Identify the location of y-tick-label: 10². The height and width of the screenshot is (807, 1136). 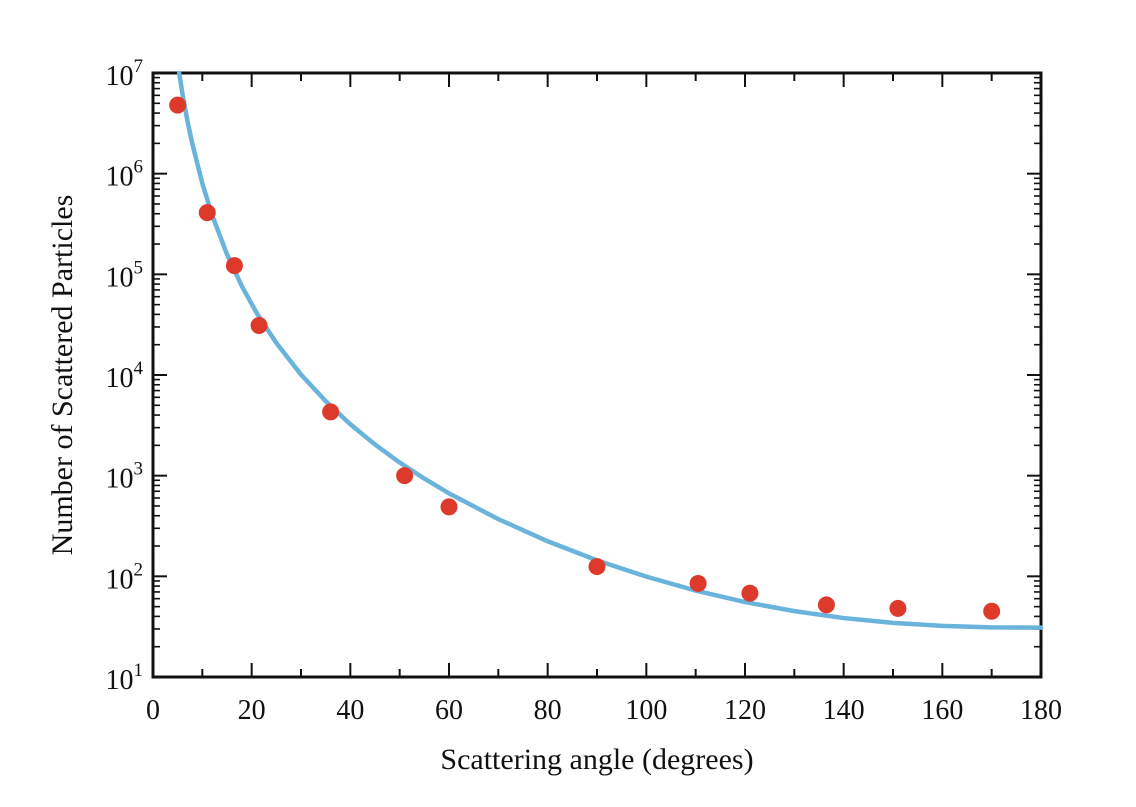
(125, 577).